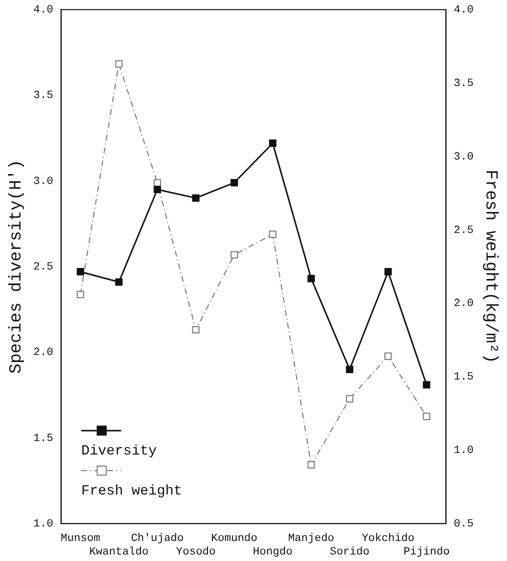 The height and width of the screenshot is (561, 507). Describe the element at coordinates (119, 451) in the screenshot. I see `legend-label: Diversity` at that location.